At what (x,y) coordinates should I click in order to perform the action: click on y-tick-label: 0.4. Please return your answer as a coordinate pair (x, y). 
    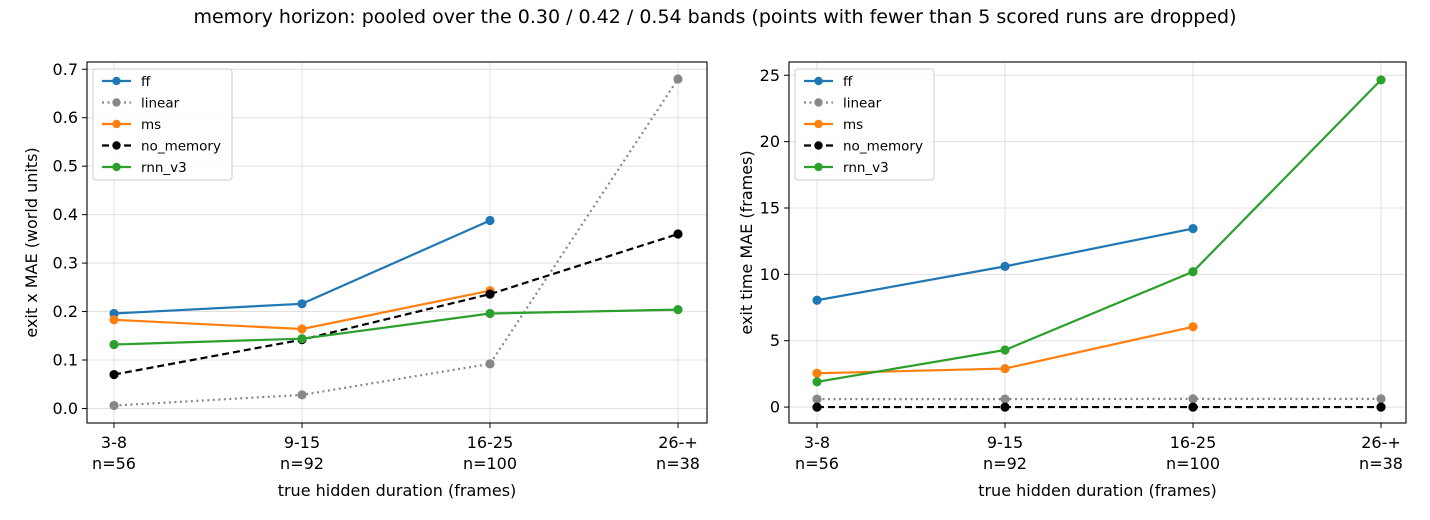
    Looking at the image, I should click on (65, 214).